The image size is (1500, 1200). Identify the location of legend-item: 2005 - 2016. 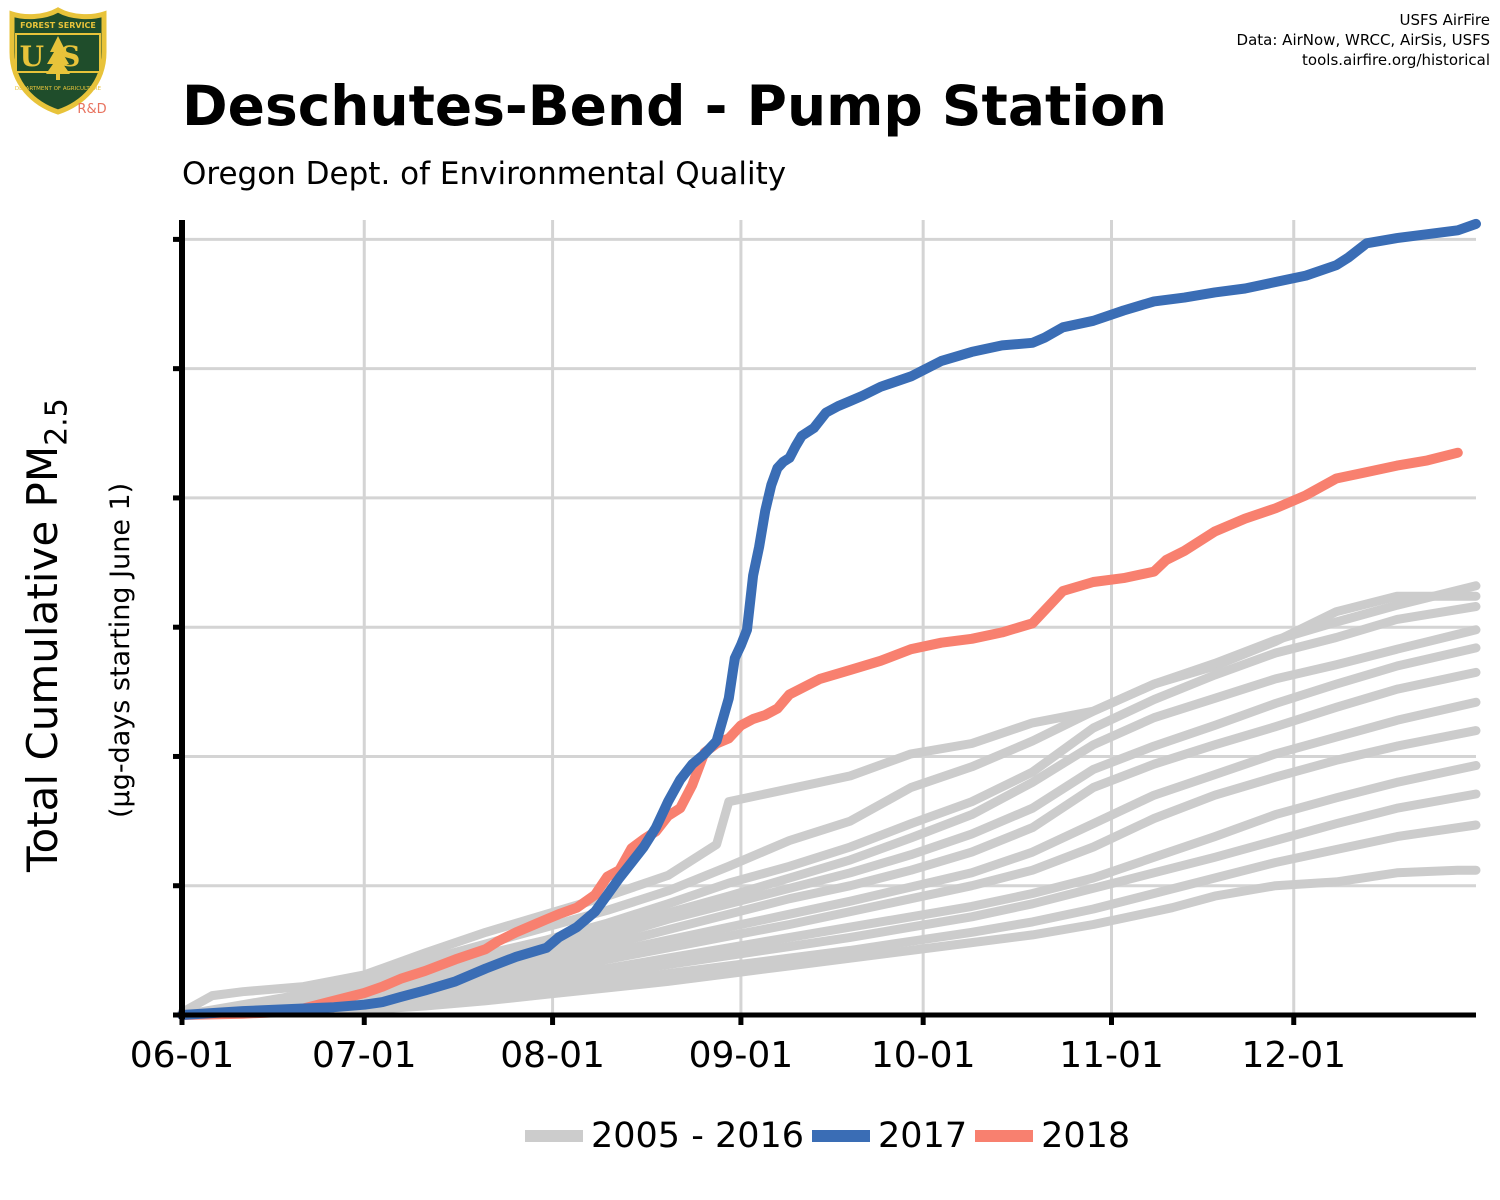
(664, 1136).